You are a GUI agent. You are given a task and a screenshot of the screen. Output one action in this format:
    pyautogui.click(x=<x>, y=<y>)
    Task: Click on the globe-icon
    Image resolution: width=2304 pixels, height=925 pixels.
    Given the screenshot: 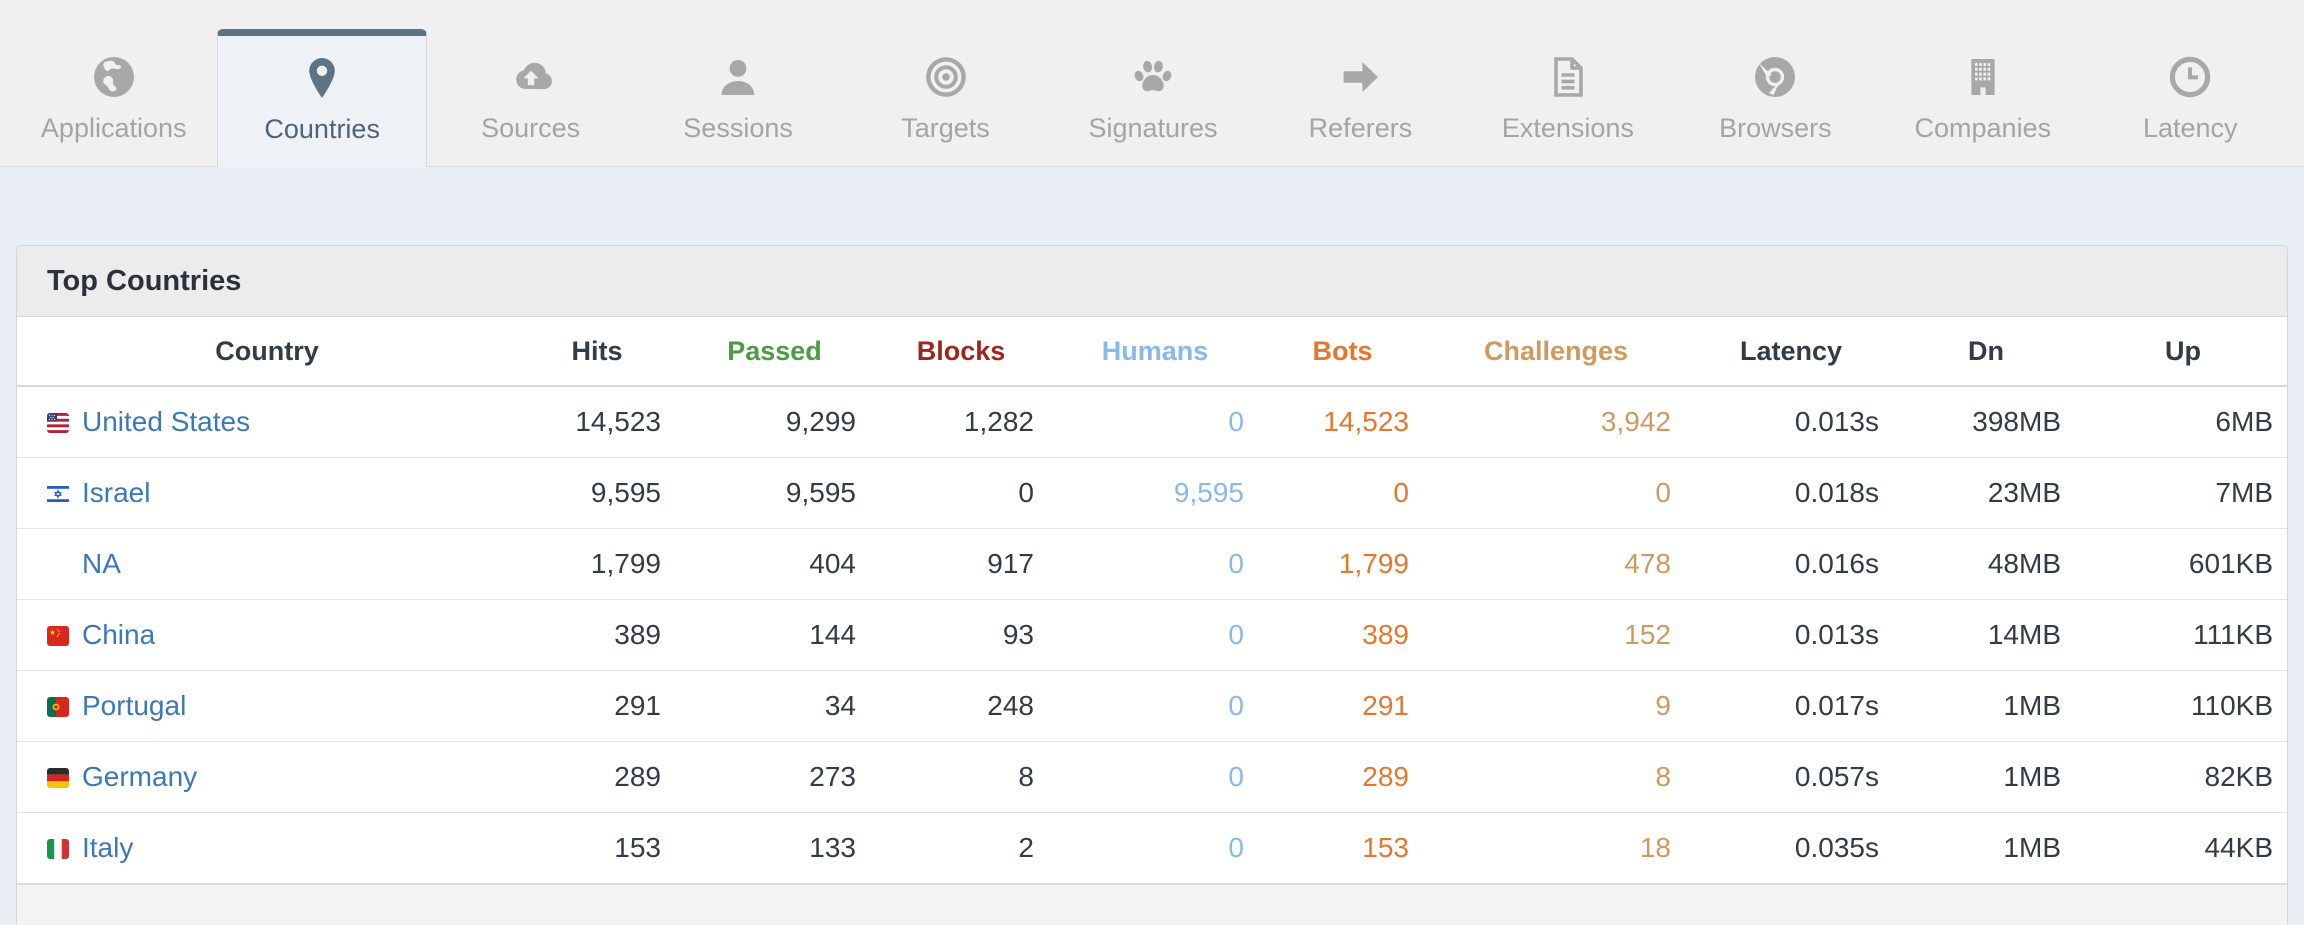 What is the action you would take?
    pyautogui.click(x=114, y=76)
    